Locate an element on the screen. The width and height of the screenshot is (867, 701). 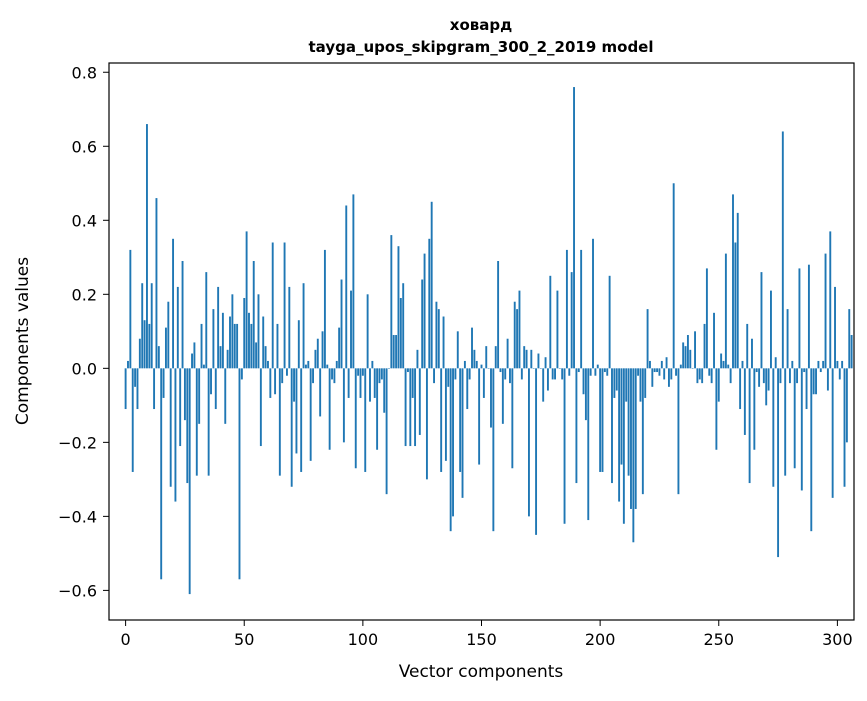
y-tick-label: 0.4 is located at coordinates (84, 220).